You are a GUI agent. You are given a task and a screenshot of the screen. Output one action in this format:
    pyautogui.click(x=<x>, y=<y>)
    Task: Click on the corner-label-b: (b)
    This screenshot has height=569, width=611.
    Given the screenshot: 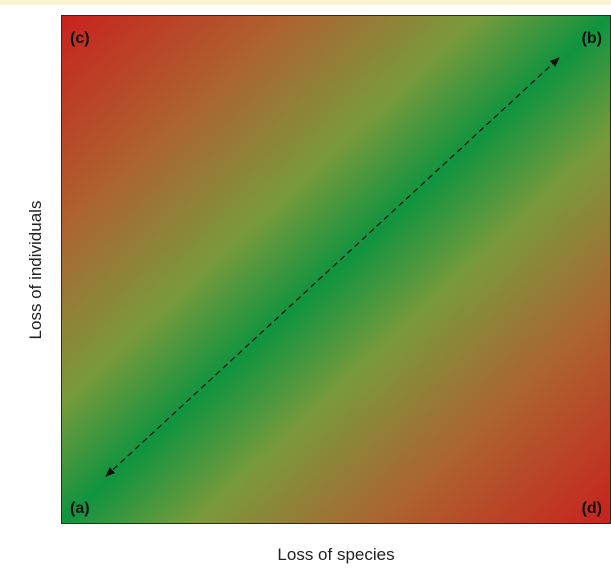 What is the action you would take?
    pyautogui.click(x=591, y=38)
    